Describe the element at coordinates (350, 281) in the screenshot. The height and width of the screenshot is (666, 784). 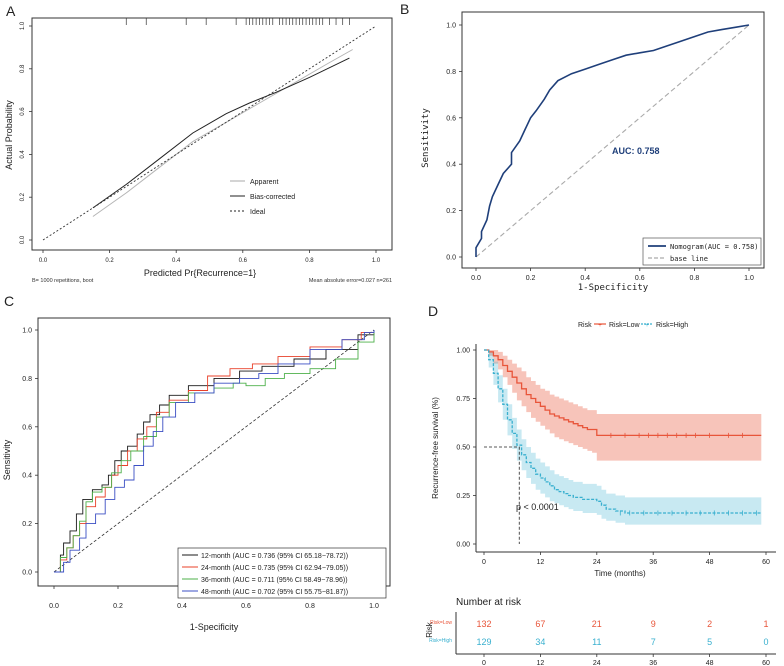
I see `panel-a-footer-right: Mean absolute error=0.027 n=261` at that location.